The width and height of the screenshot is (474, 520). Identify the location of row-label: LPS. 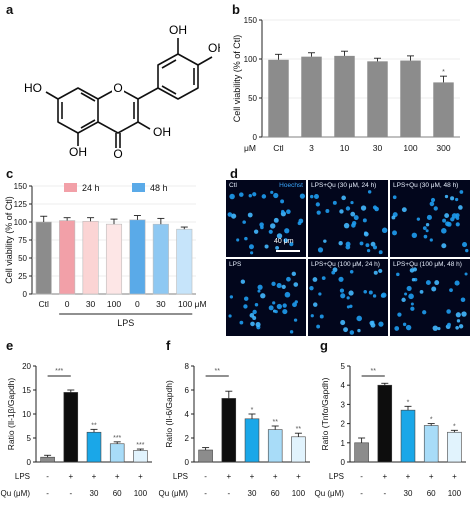
(22, 476).